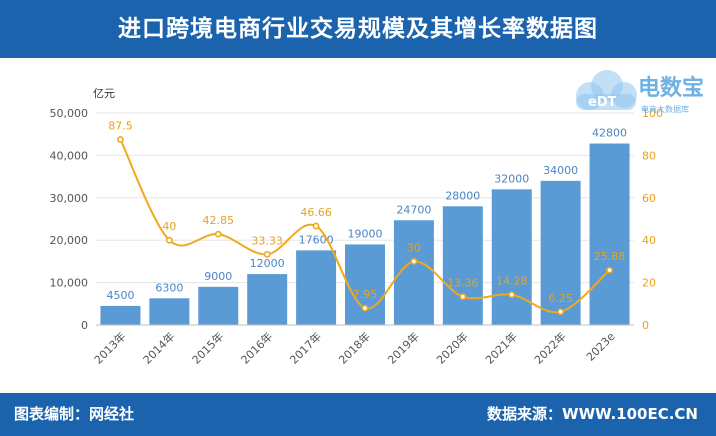 The image size is (716, 436). I want to click on rate-value-label: 46.66, so click(316, 212).